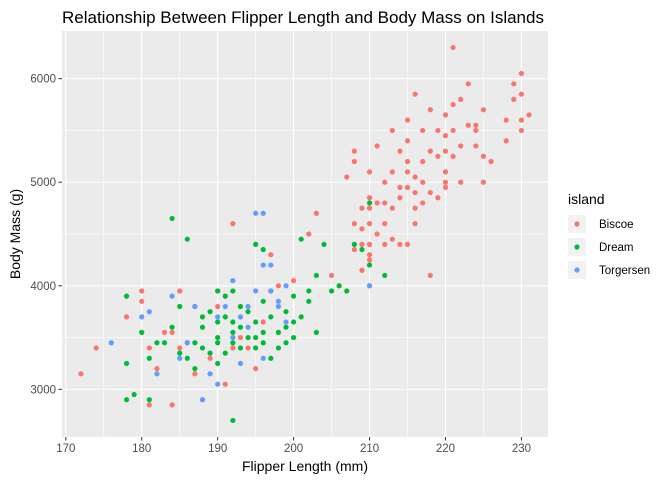 This screenshot has width=672, height=480. Describe the element at coordinates (141, 449) in the screenshot. I see `x-tick-label: 180` at that location.